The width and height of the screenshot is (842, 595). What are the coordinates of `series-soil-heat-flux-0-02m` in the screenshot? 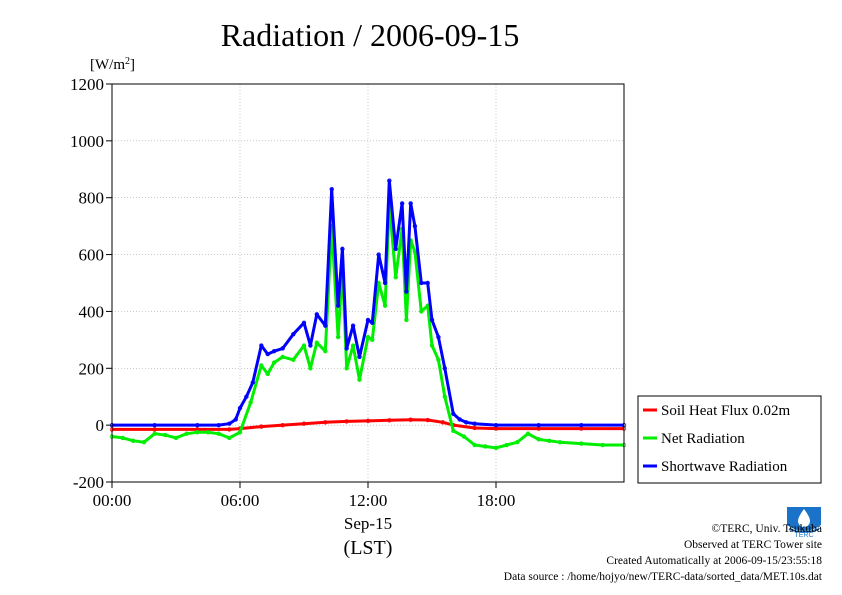 It's located at (368, 424).